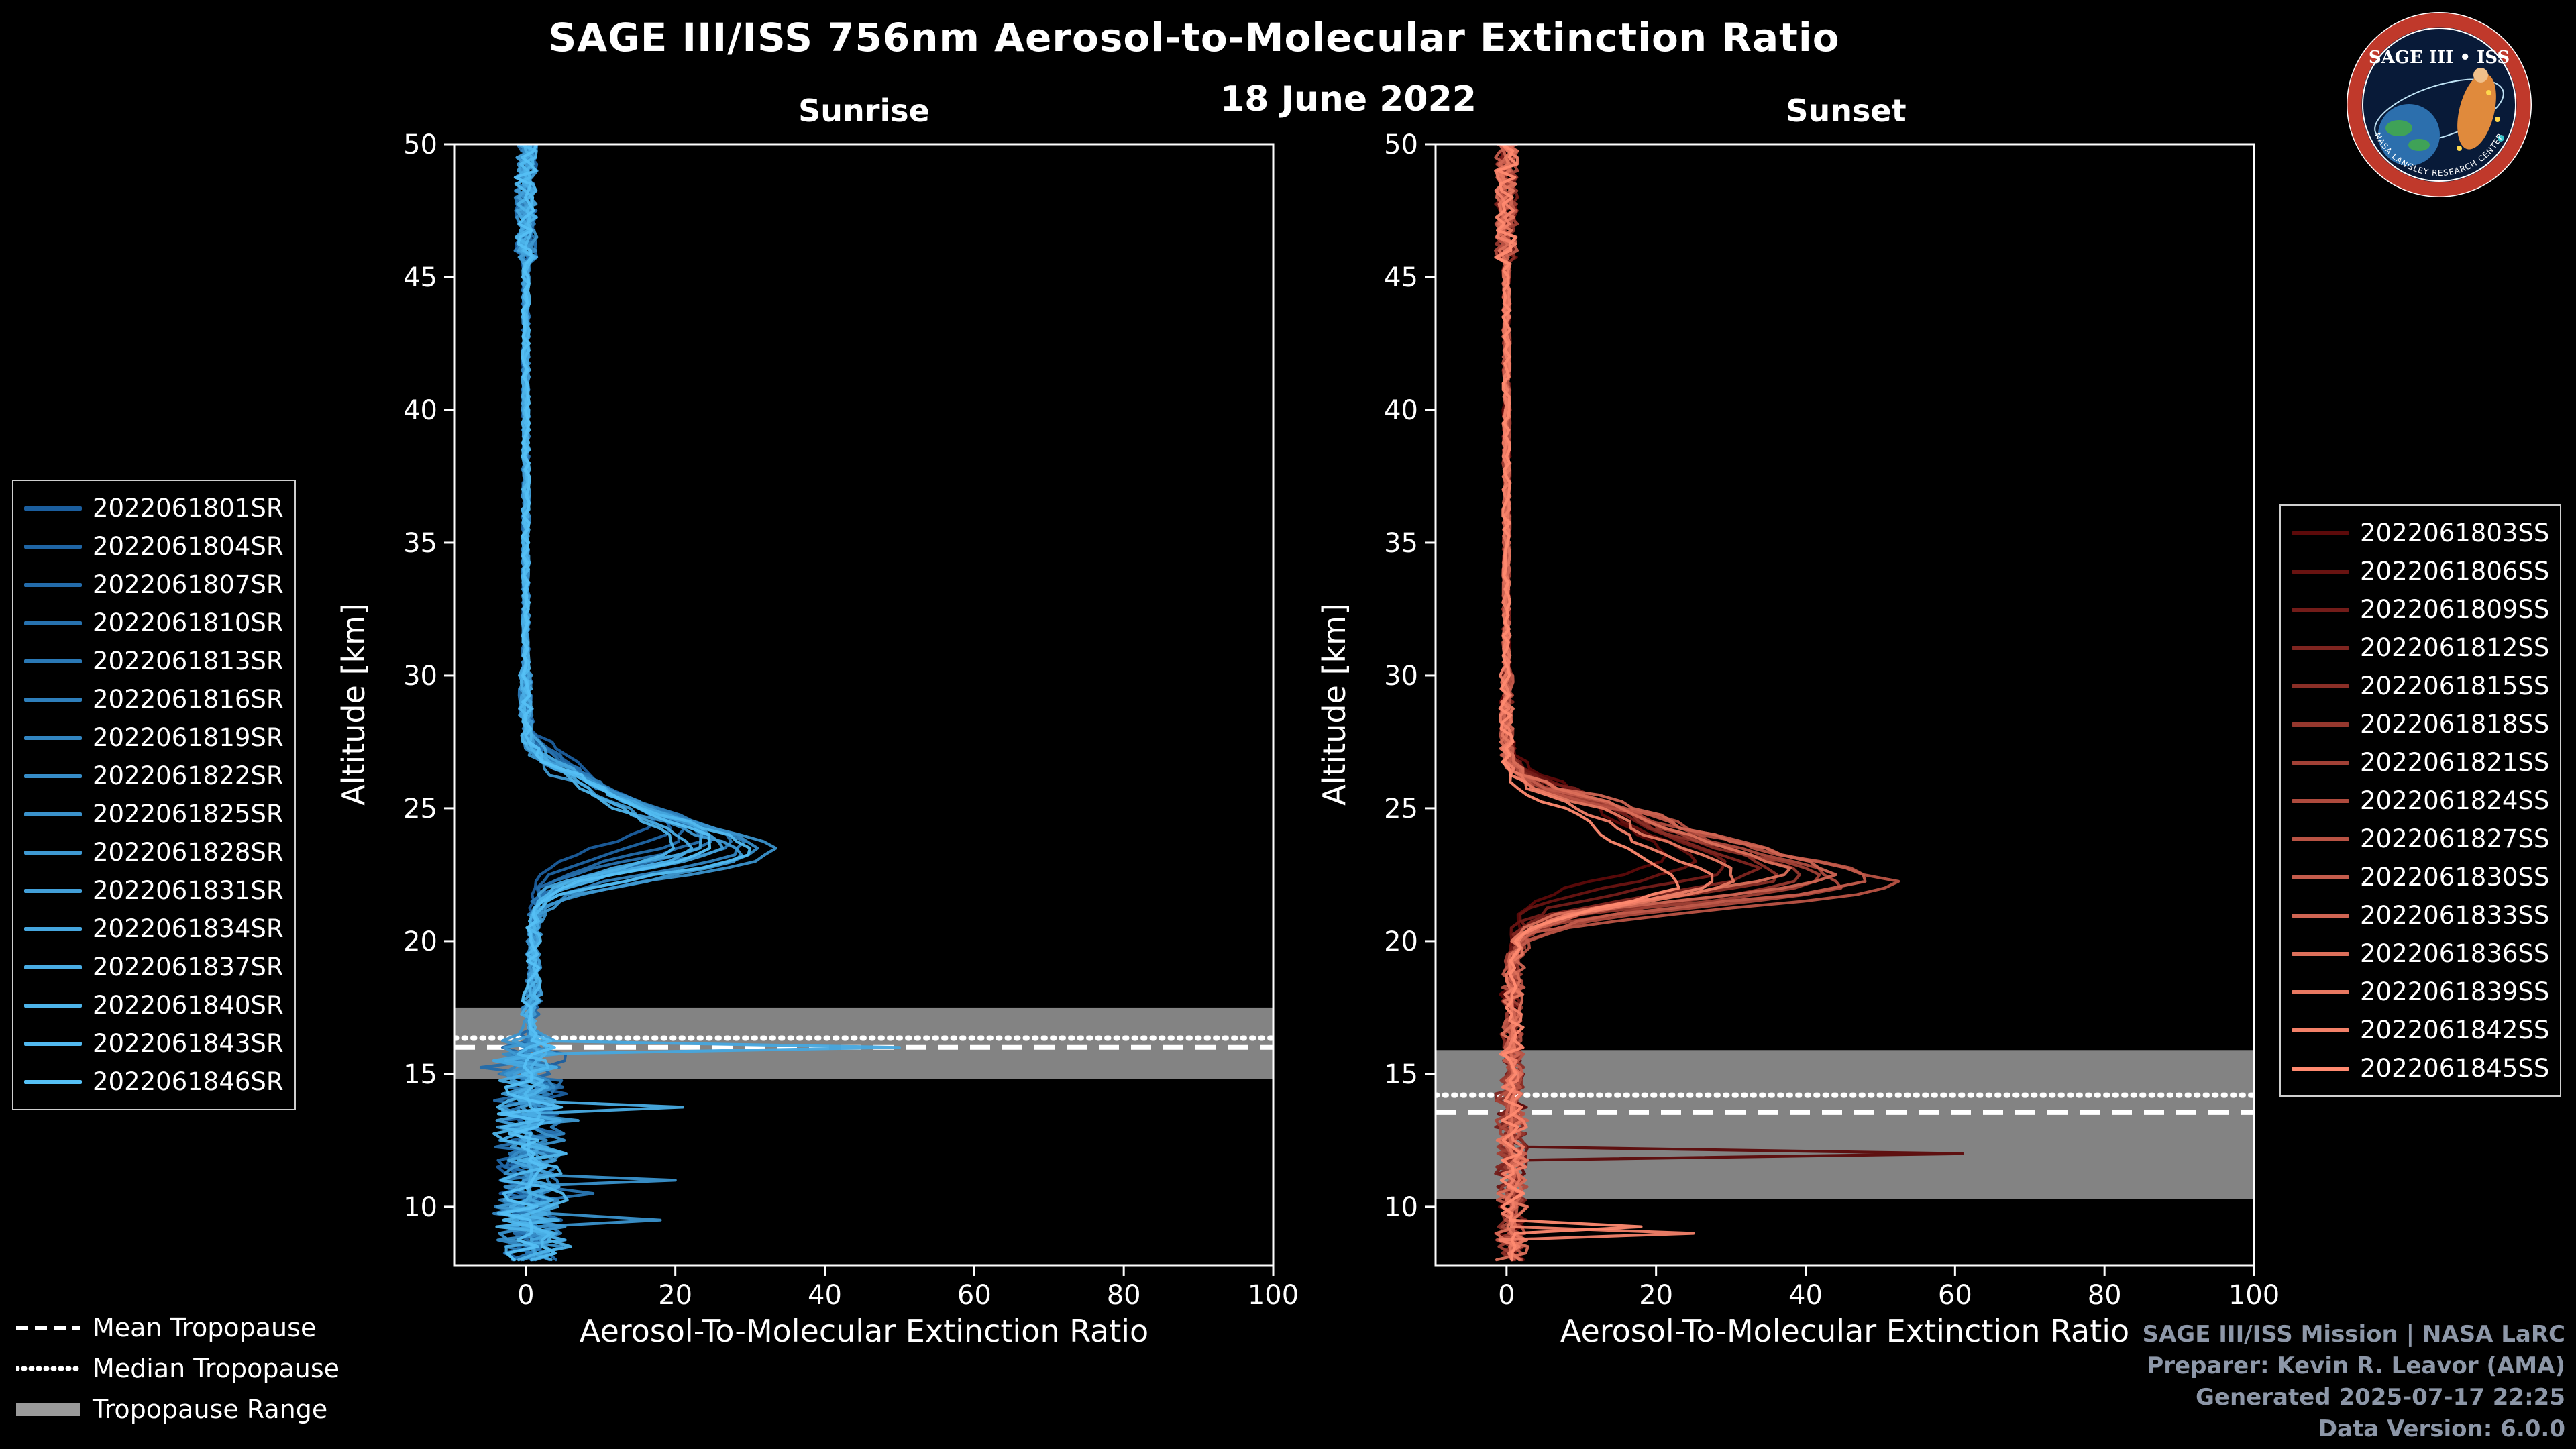  I want to click on legend-label: 2022061839SS, so click(2455, 991).